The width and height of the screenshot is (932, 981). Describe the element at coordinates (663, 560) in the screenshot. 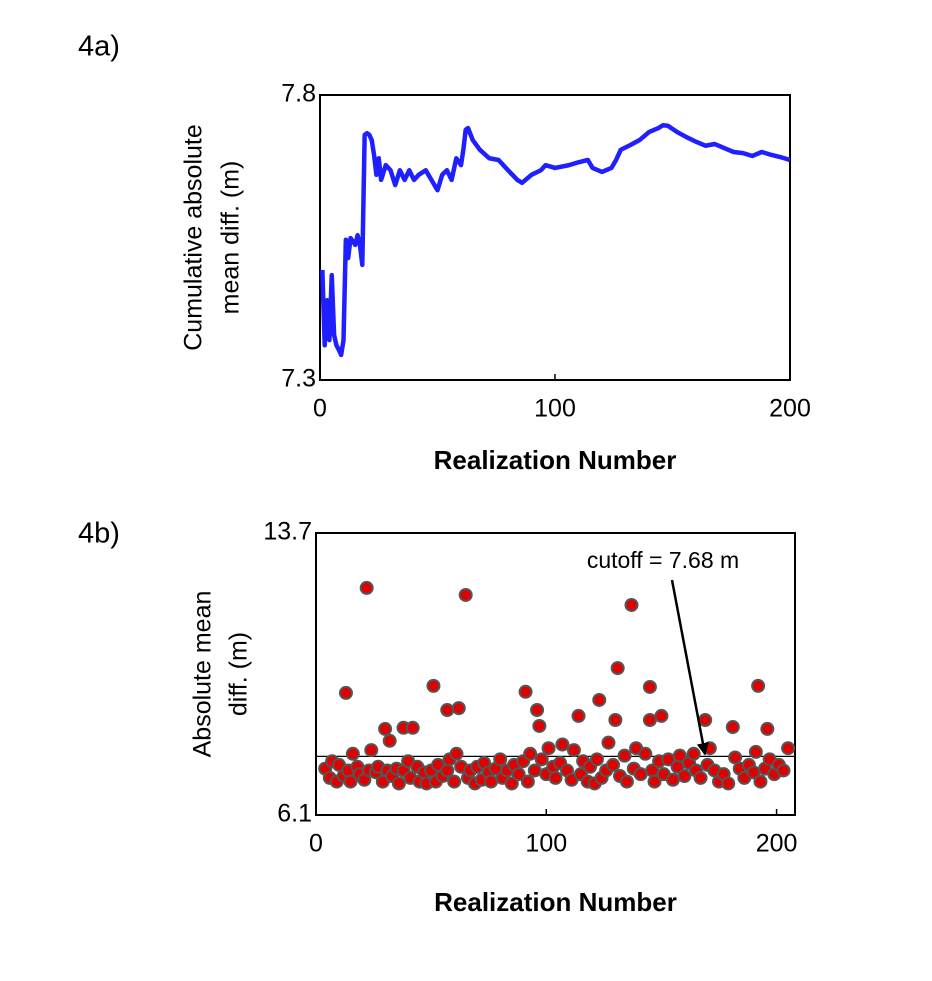

I see `annotation: cutoff = 7.68 m` at that location.